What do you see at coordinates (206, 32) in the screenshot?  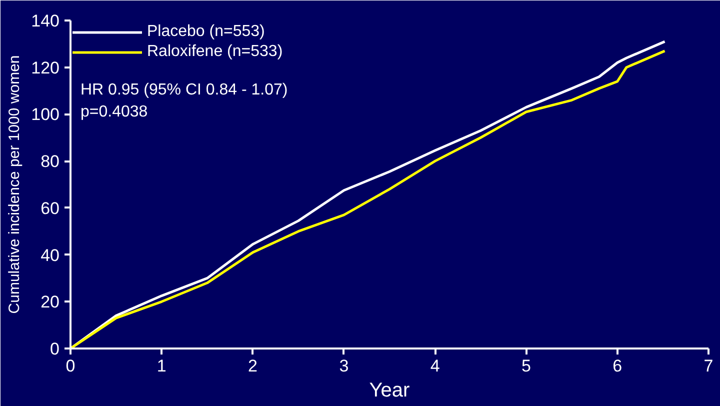 I see `legend-label: Placebo (n=553)` at bounding box center [206, 32].